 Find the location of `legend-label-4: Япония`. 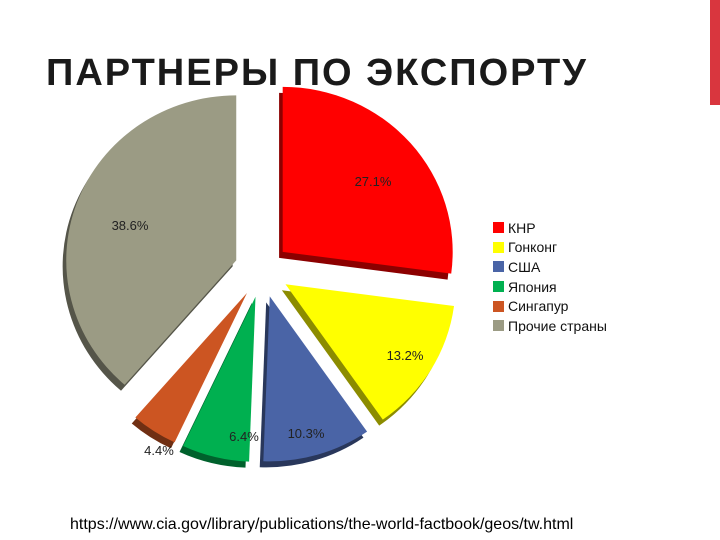

legend-label-4: Япония is located at coordinates (532, 286).